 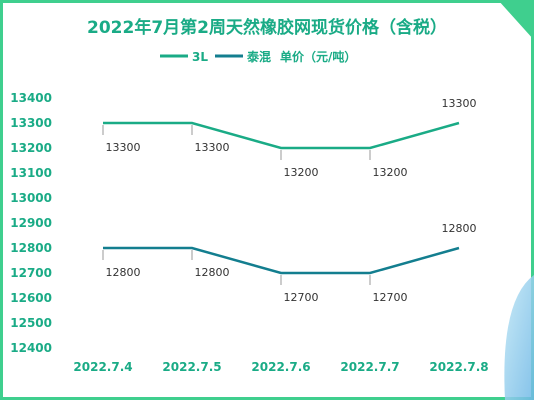 I want to click on x-tick-label: 2022.7.8, so click(x=458, y=367).